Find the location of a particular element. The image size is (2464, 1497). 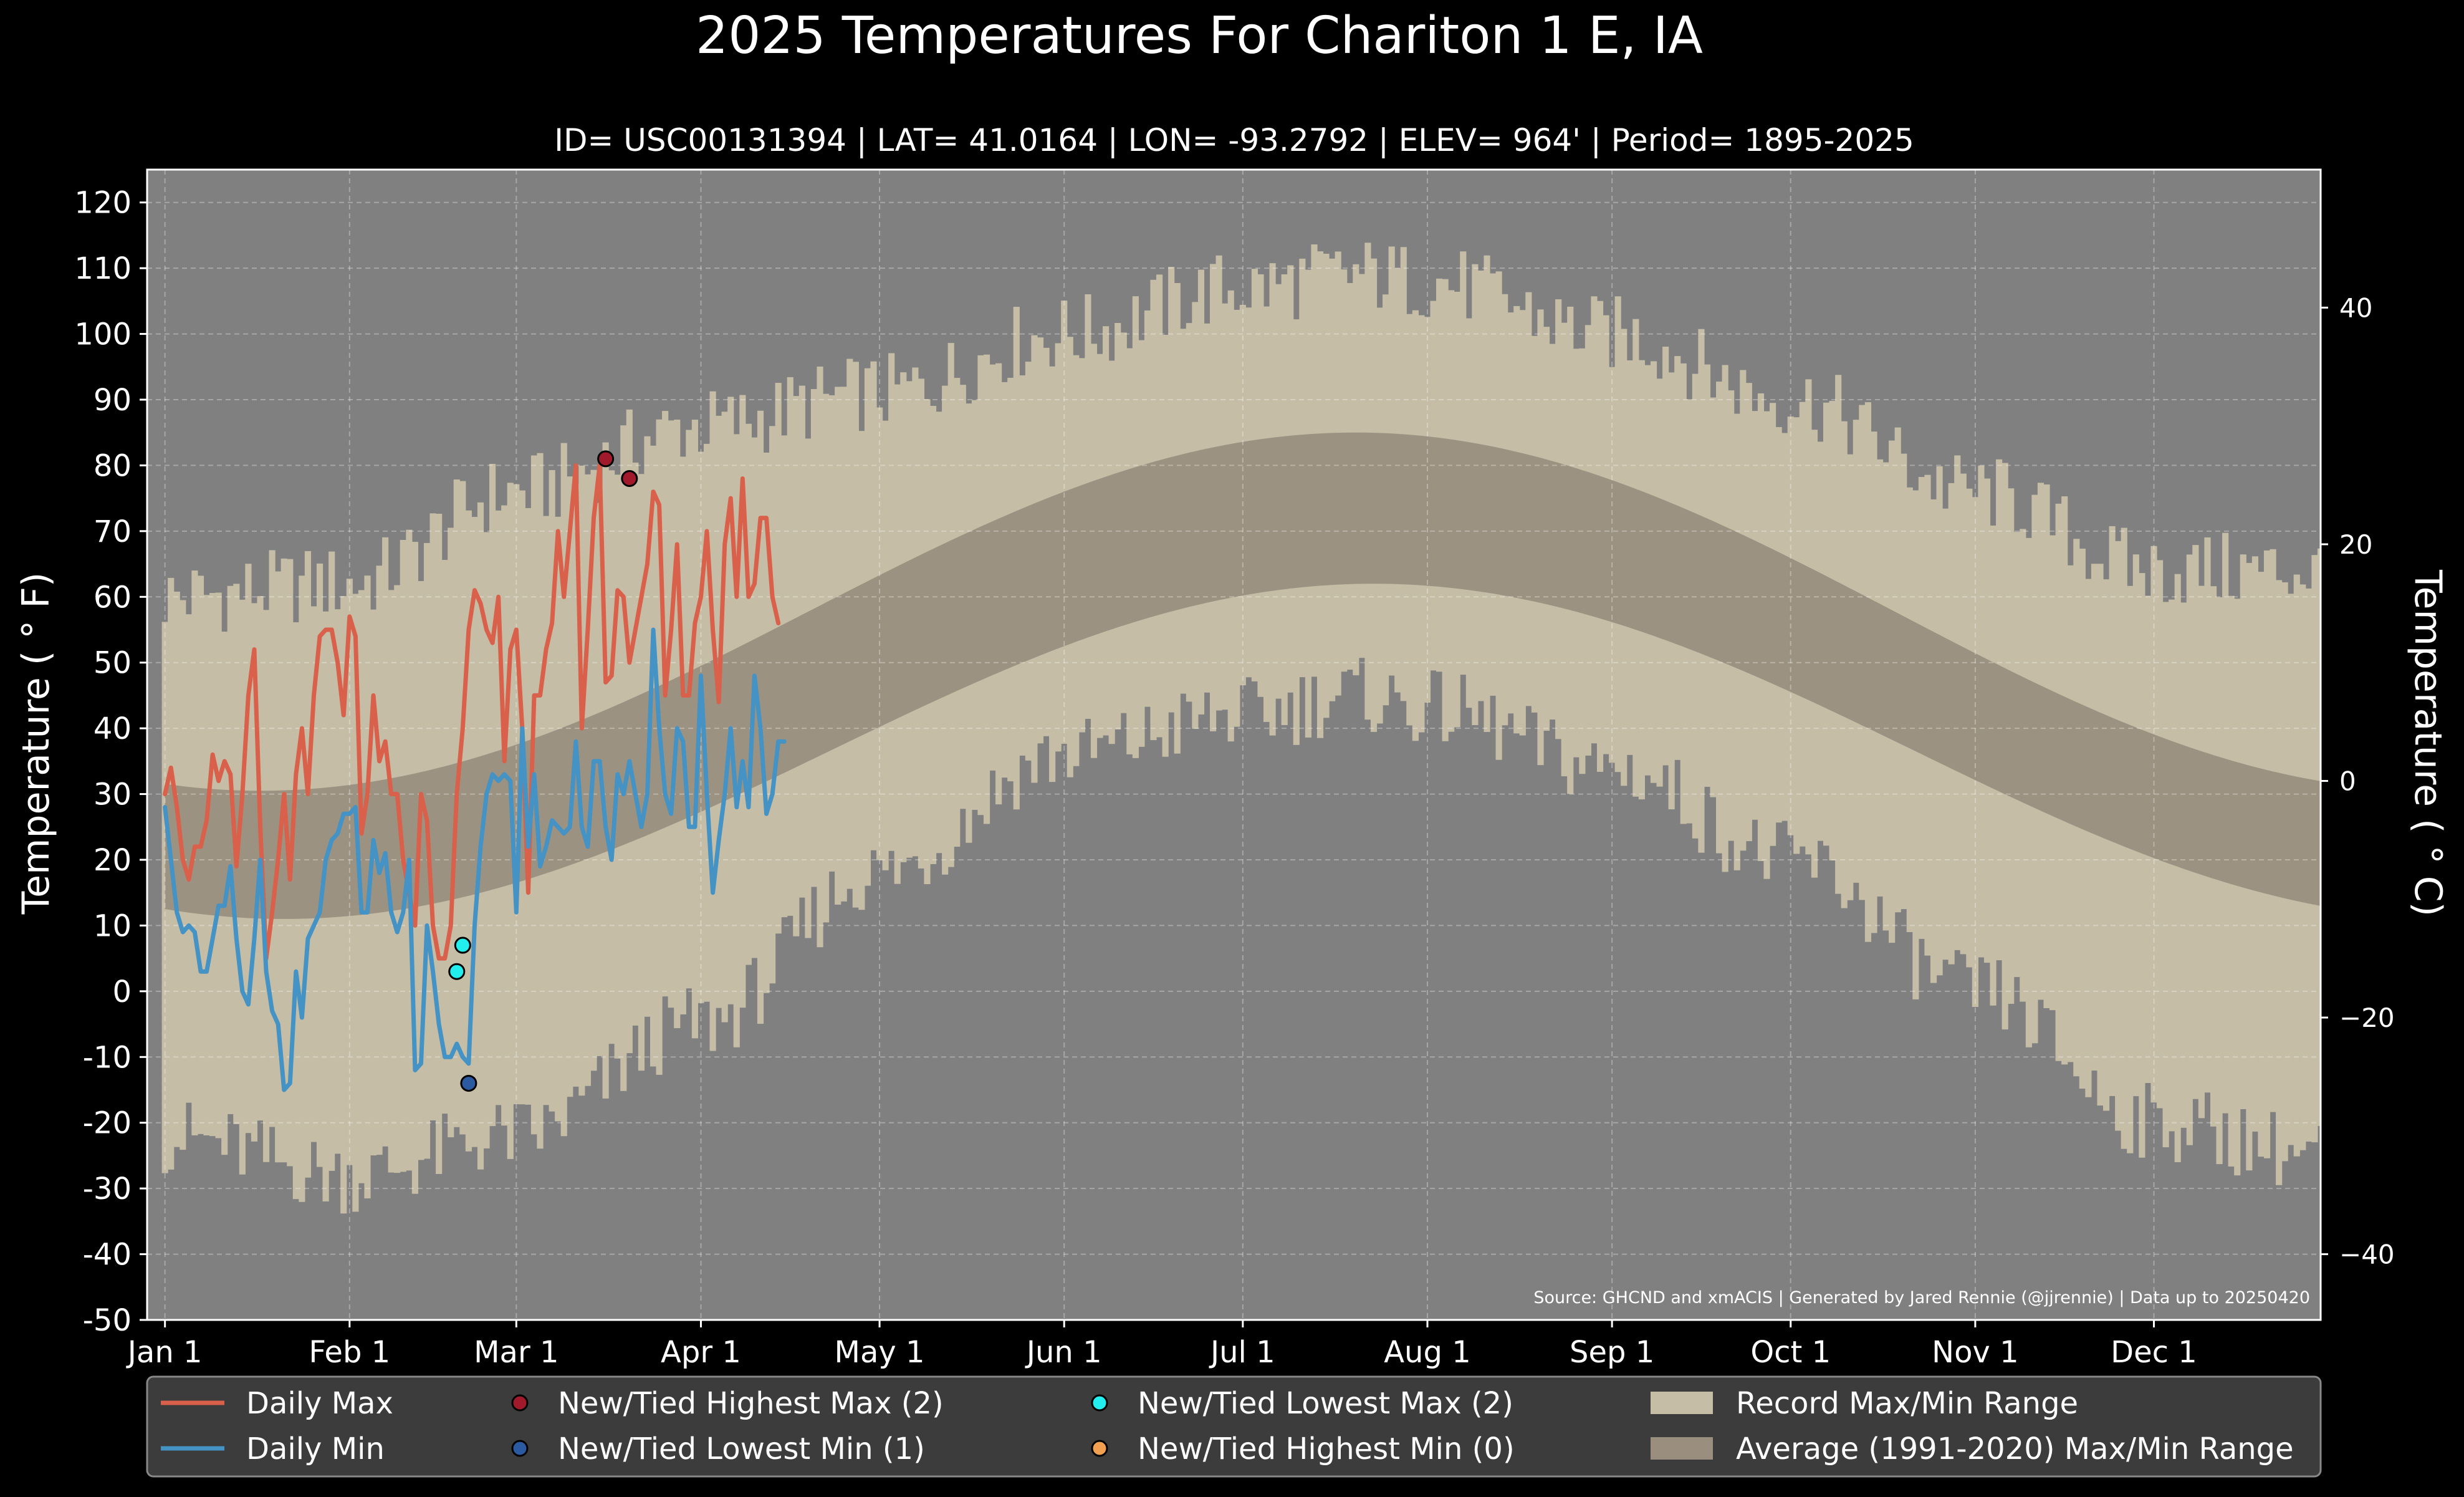

legend-item: Daily Max is located at coordinates (277, 1403).